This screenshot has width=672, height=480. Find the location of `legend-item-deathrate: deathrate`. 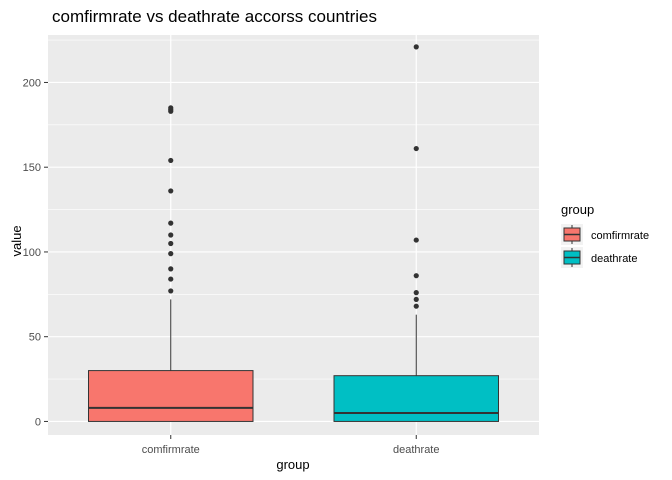

legend-item-deathrate: deathrate is located at coordinates (599, 257).